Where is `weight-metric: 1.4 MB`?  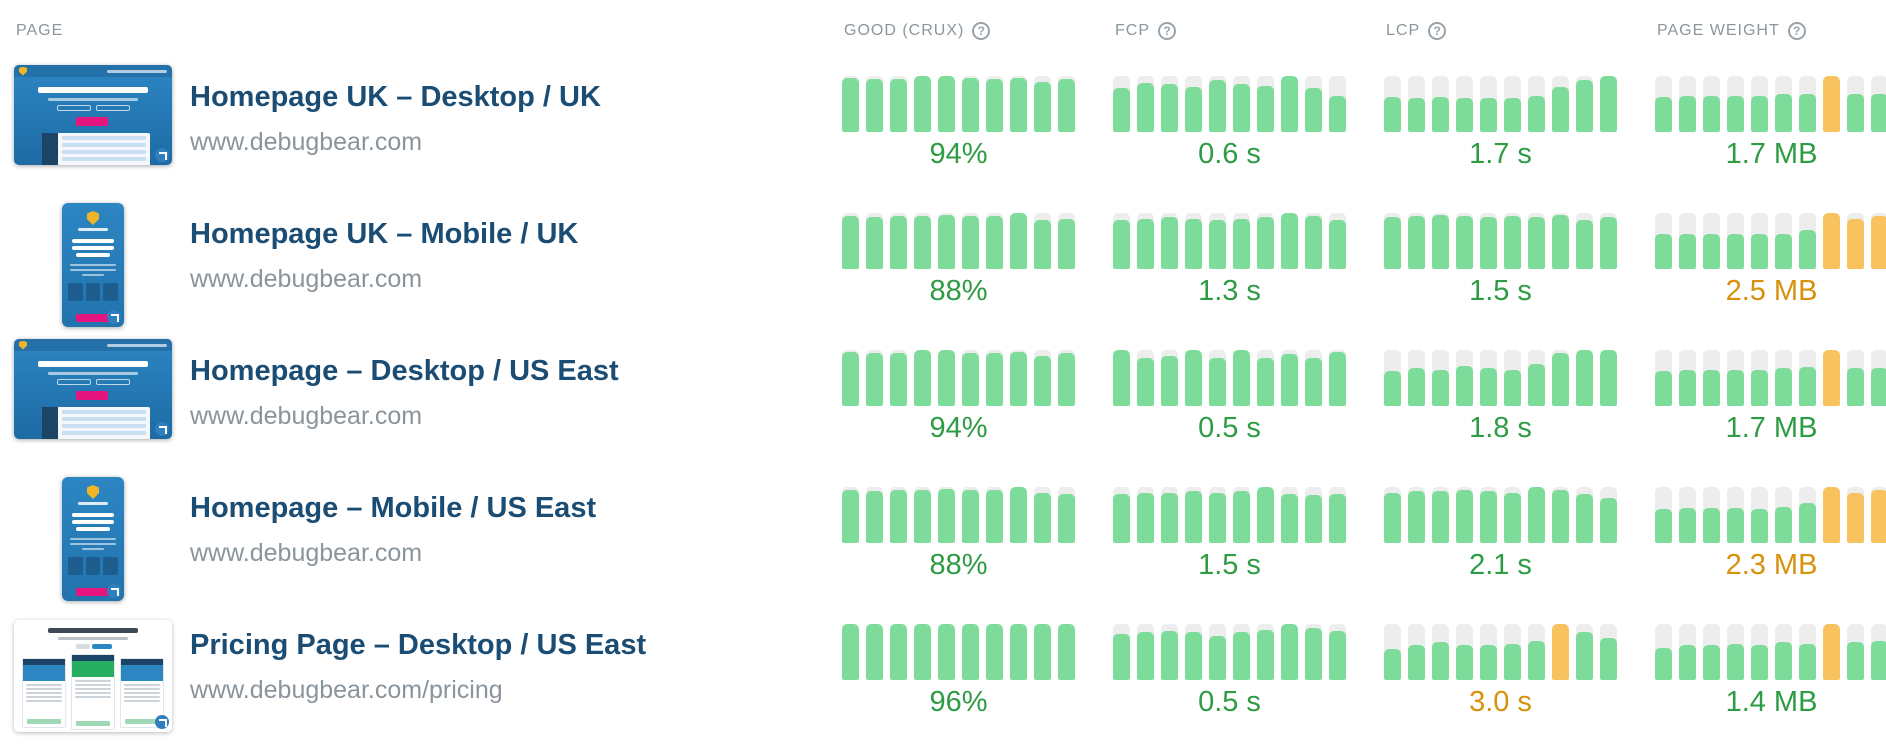 weight-metric: 1.4 MB is located at coordinates (1767, 676).